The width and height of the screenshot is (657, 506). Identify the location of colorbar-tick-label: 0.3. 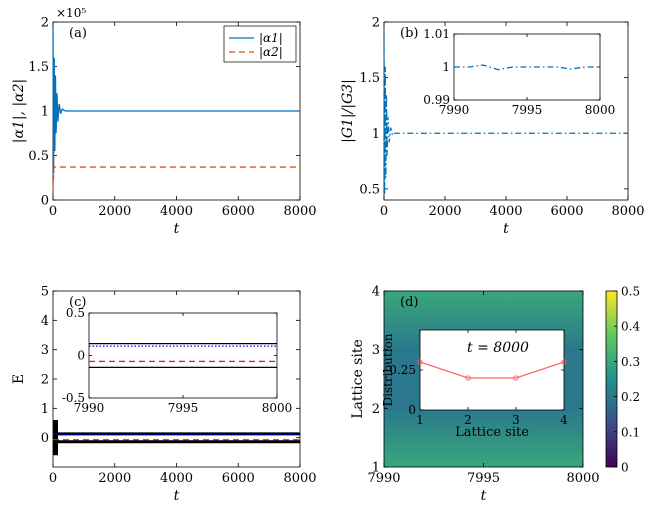
(630, 362).